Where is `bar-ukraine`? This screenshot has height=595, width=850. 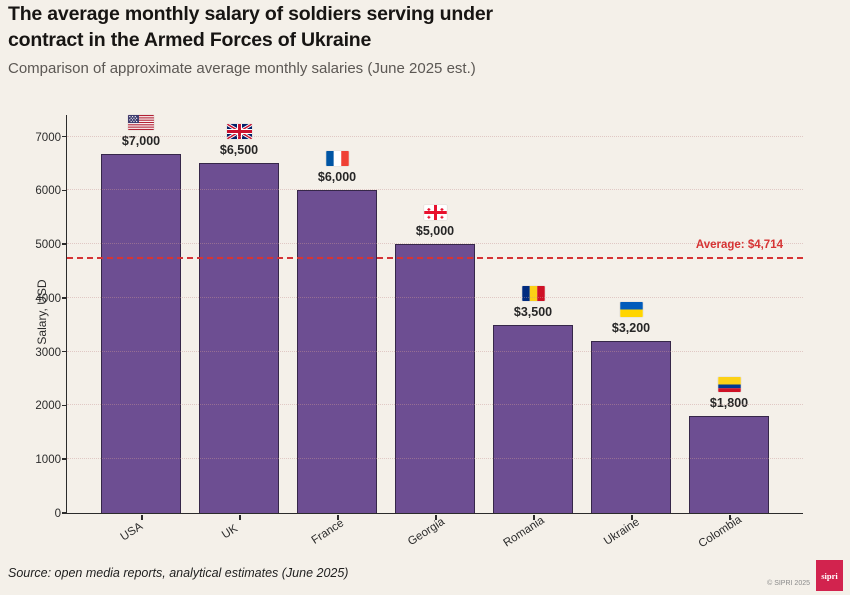
bar-ukraine is located at coordinates (631, 426).